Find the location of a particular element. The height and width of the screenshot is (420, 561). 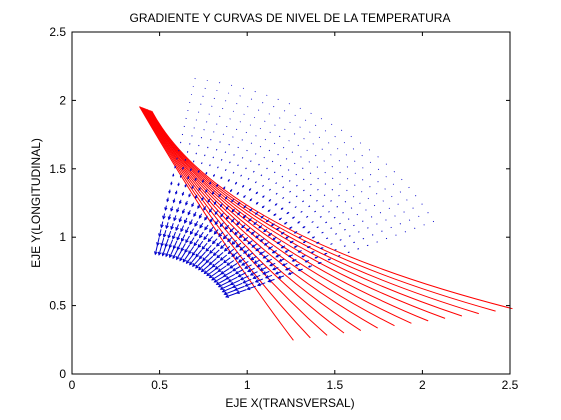

y-axis-label: EJE Y(LONGITUDINAL) is located at coordinates (36, 203).